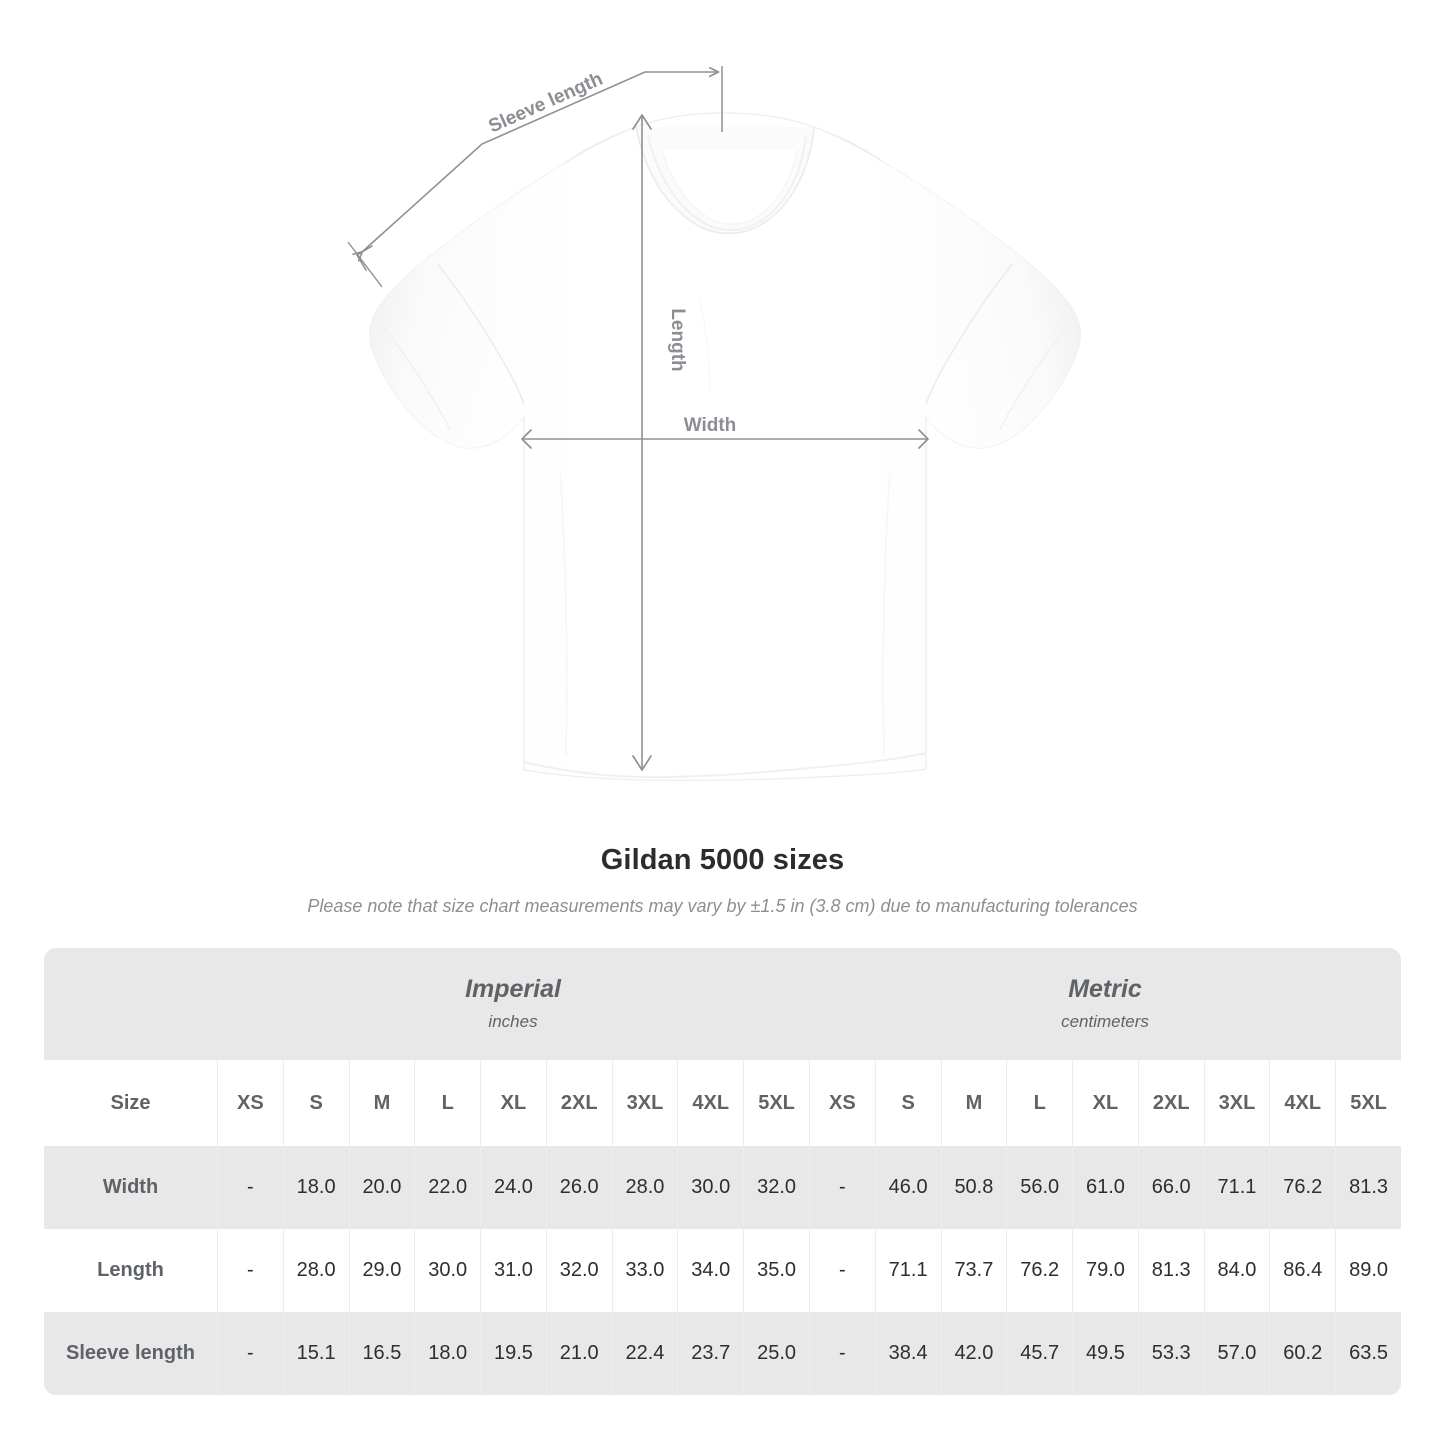  I want to click on row-label-sleeve-length: Sleeve length, so click(130, 1353).